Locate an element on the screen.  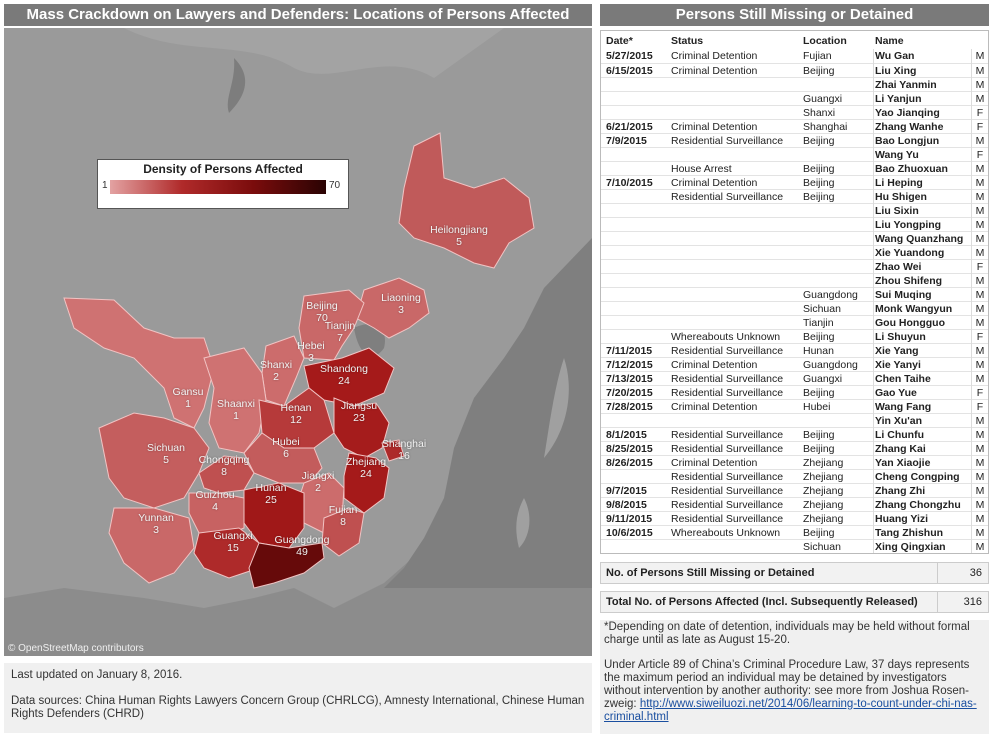
table-row: Sichuan Monk Wangyun M is located at coordinates (794, 308).